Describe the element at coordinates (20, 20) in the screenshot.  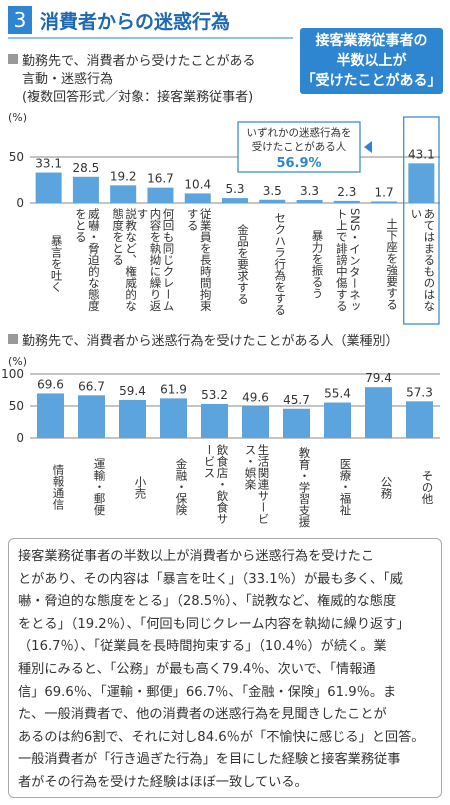
I see `header-number: 3` at that location.